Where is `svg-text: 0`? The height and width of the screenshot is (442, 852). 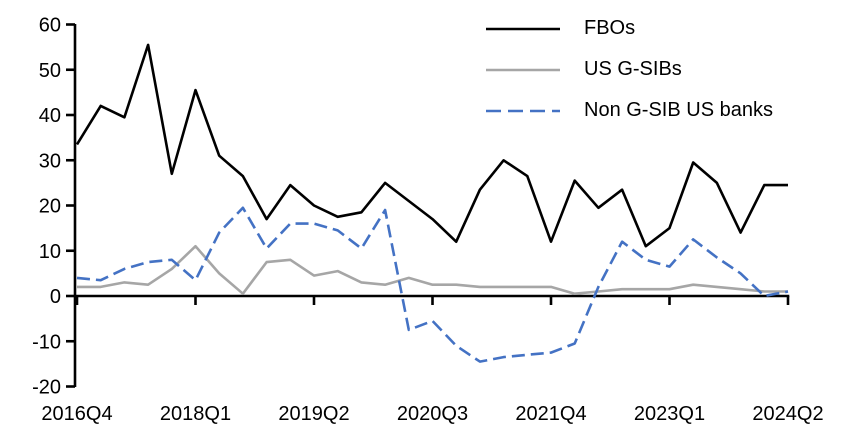 svg-text: 0 is located at coordinates (55, 297).